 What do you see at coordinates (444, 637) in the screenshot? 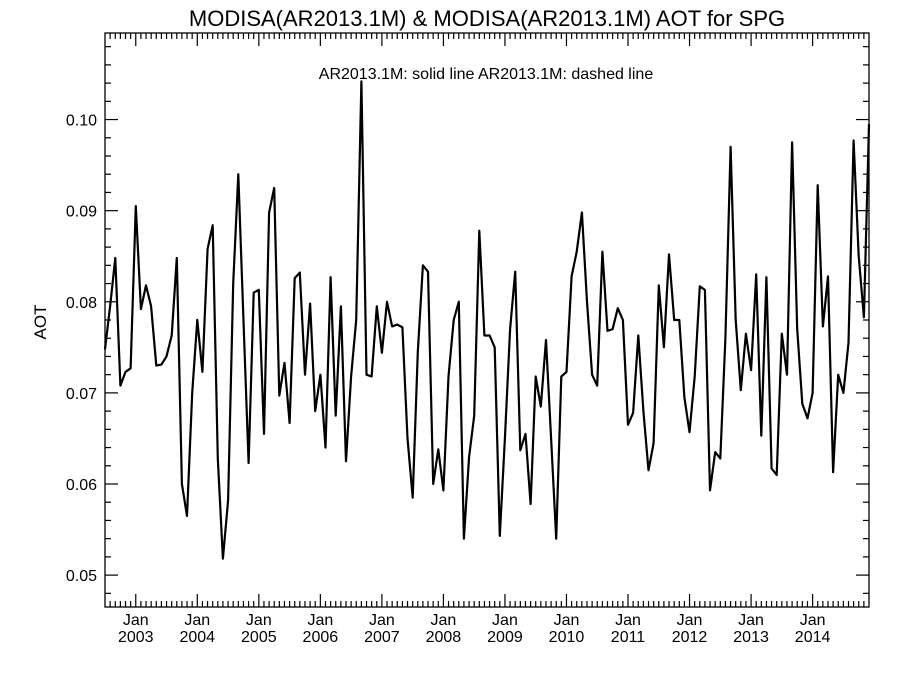
I see `x-tick-label-year: 2008` at bounding box center [444, 637].